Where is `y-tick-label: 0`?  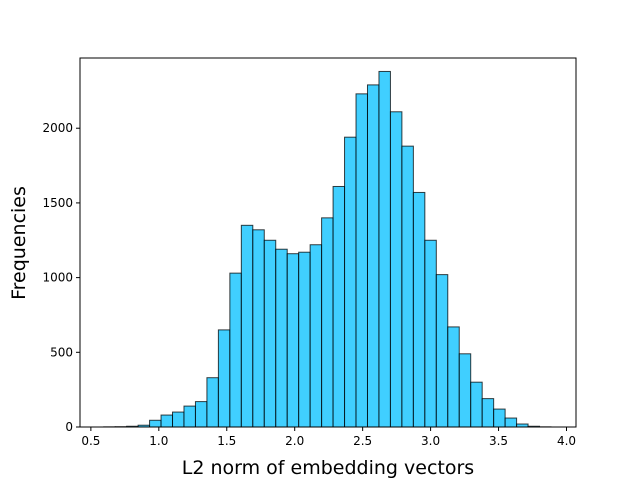 y-tick-label: 0 is located at coordinates (69, 427).